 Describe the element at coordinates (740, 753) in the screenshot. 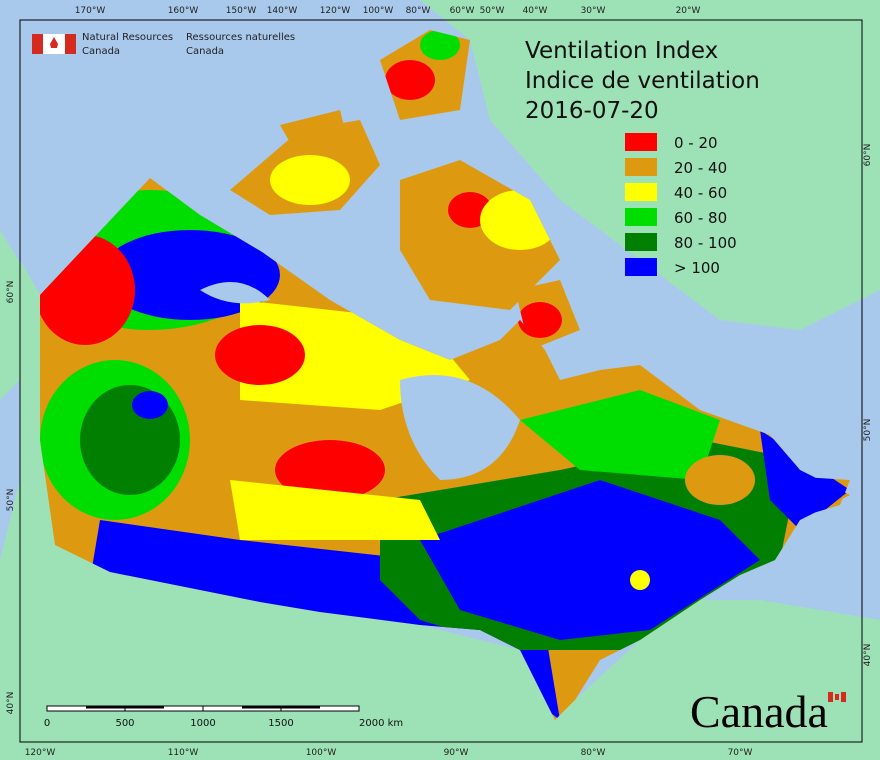

I see `graticule-label: 70°W` at that location.